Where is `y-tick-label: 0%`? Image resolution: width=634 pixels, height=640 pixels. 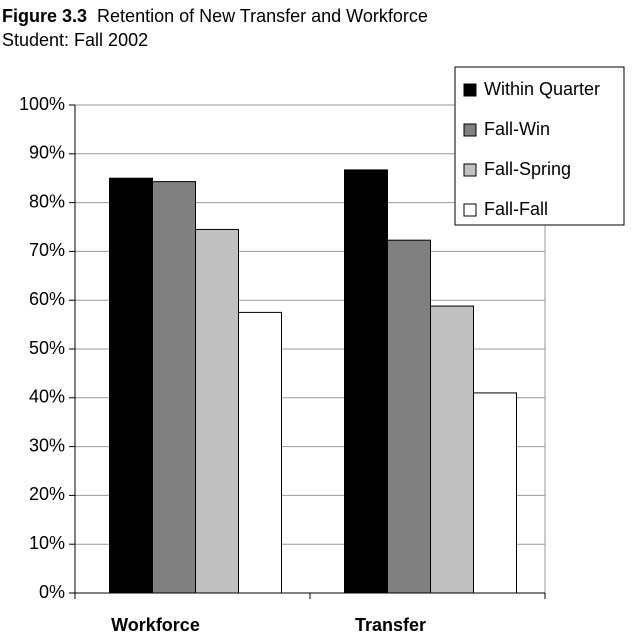 y-tick-label: 0% is located at coordinates (52, 592).